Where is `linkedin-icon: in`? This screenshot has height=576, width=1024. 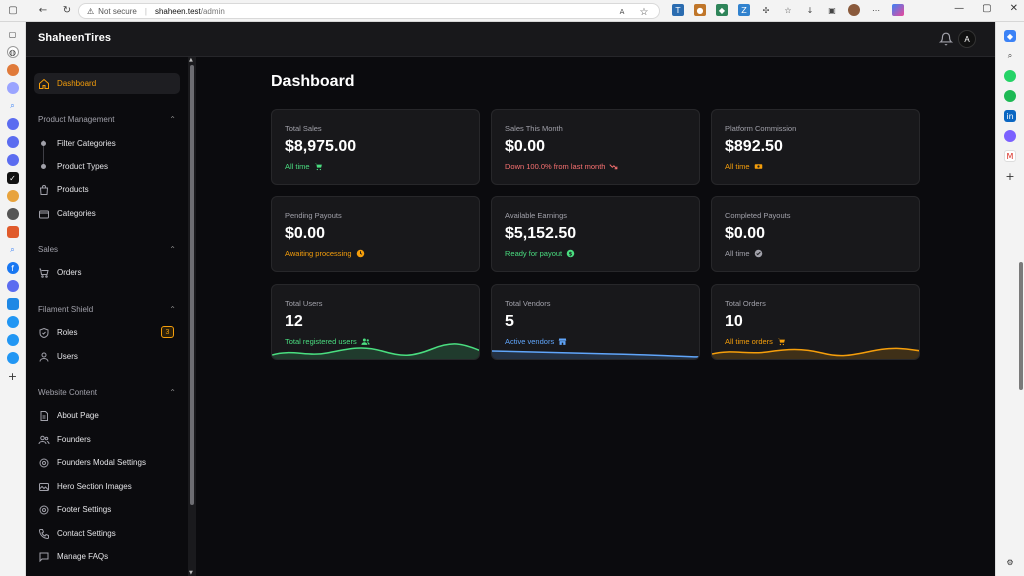
linkedin-icon: in is located at coordinates (1010, 116).